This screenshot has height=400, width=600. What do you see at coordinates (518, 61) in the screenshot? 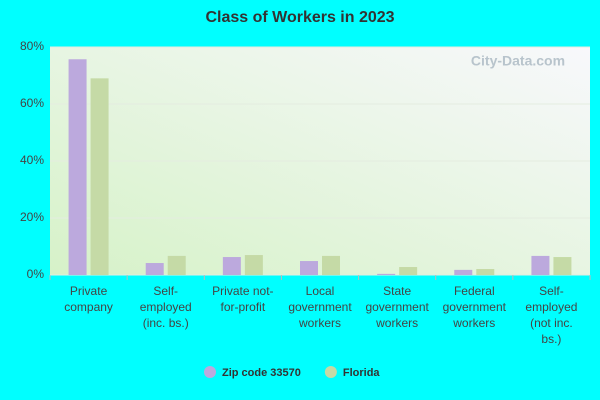
I see `watermark: City-Data.com` at bounding box center [518, 61].